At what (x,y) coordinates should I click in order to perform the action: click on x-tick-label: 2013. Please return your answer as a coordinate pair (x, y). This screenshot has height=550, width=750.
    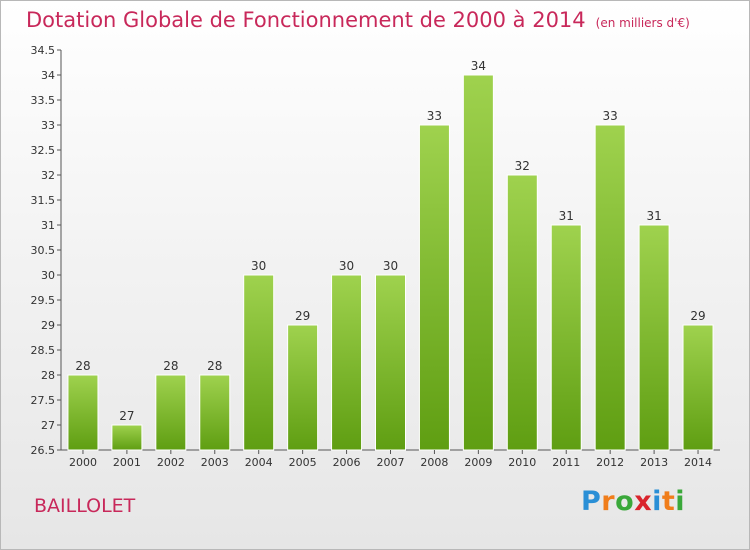
    Looking at the image, I should click on (654, 462).